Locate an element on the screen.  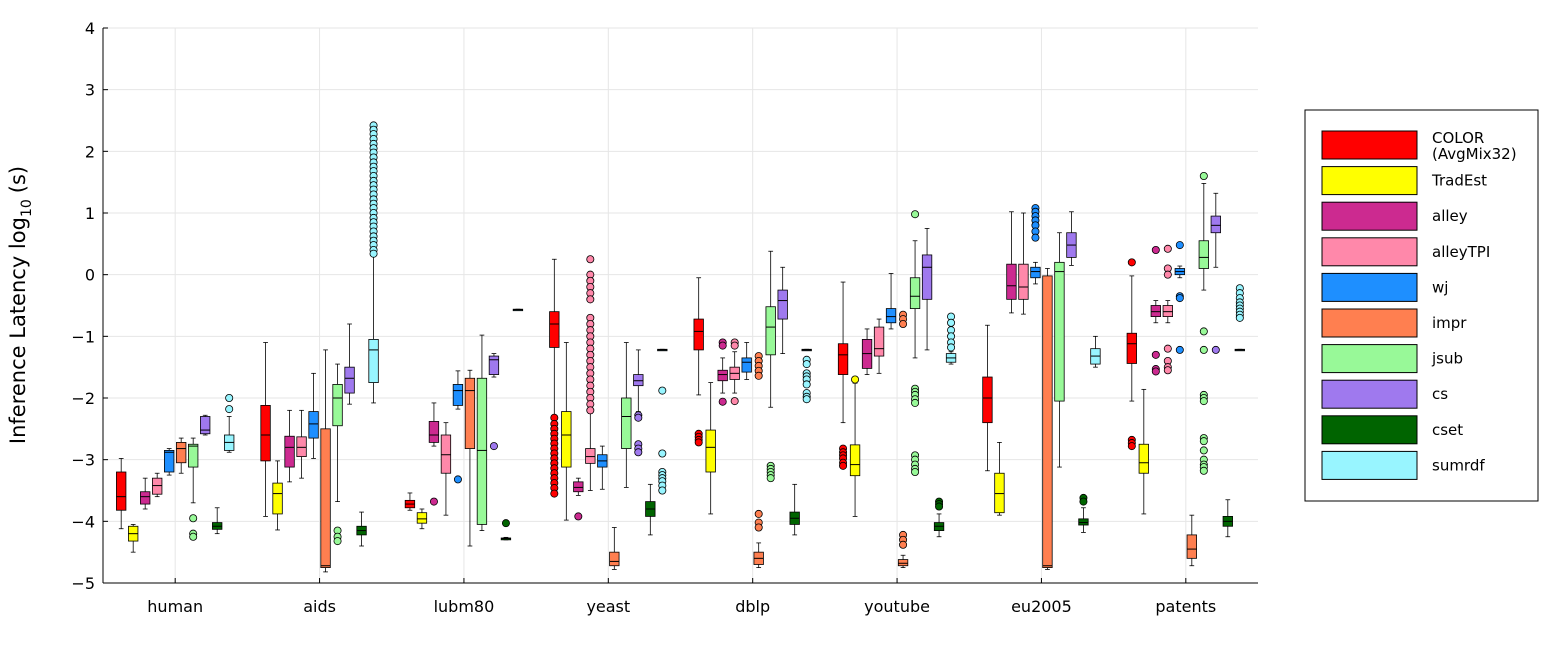
legend-label: wj is located at coordinates (1440, 287).